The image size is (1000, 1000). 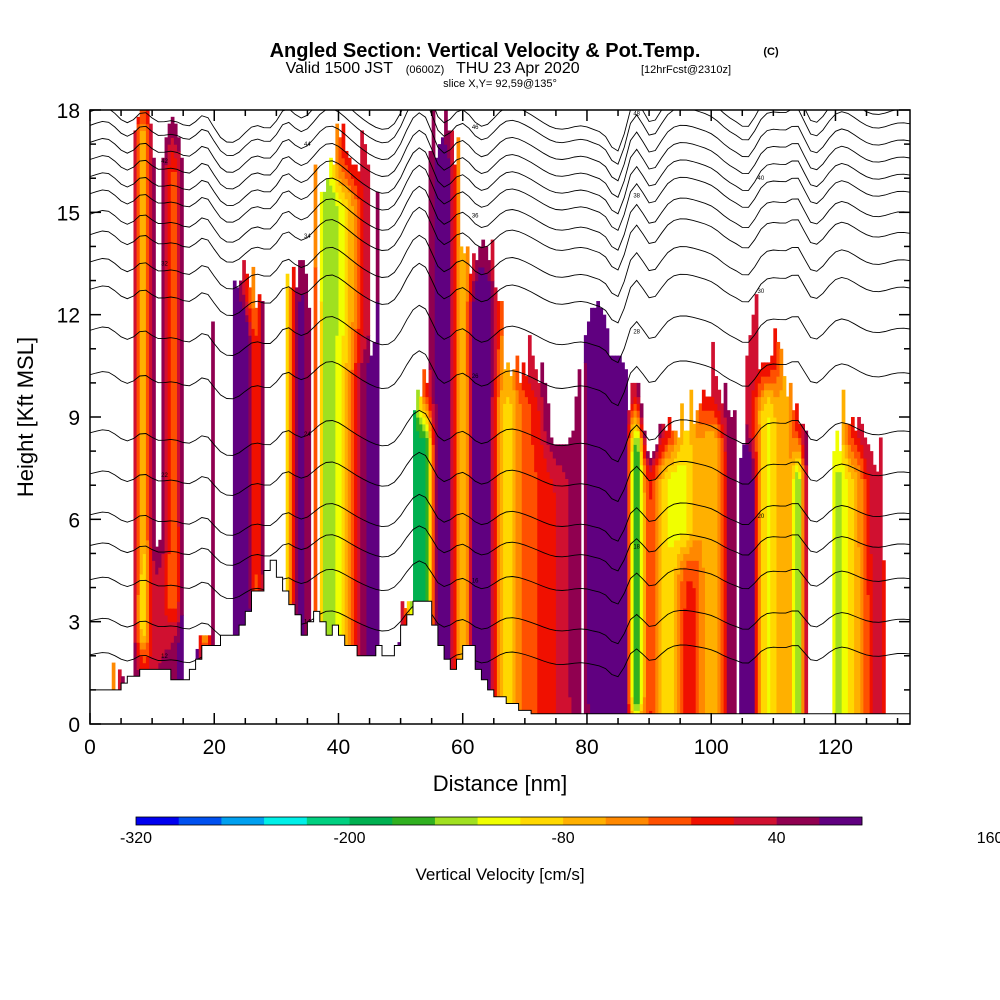 I want to click on colorbar, so click(x=499, y=821).